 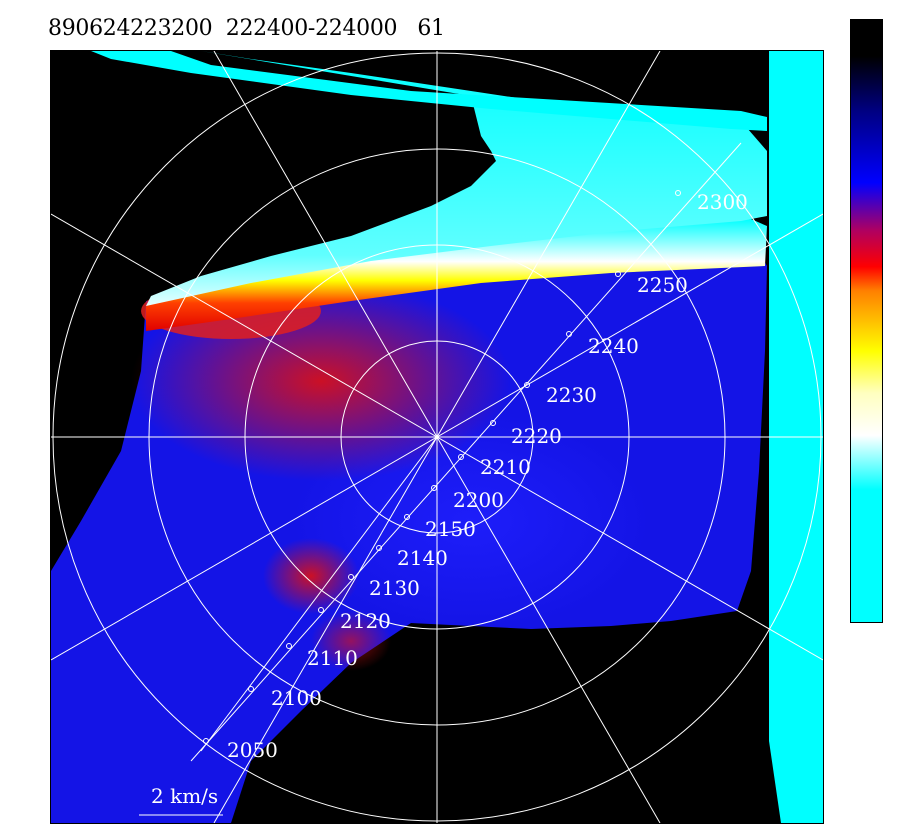 I want to click on velocity-scale: 2 km/s, so click(x=181, y=800).